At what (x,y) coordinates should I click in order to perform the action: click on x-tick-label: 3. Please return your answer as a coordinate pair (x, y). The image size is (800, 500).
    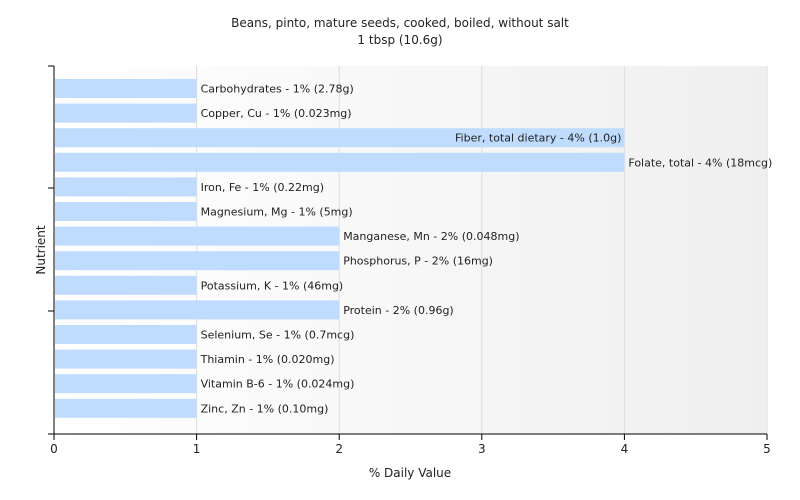
    Looking at the image, I should click on (482, 449).